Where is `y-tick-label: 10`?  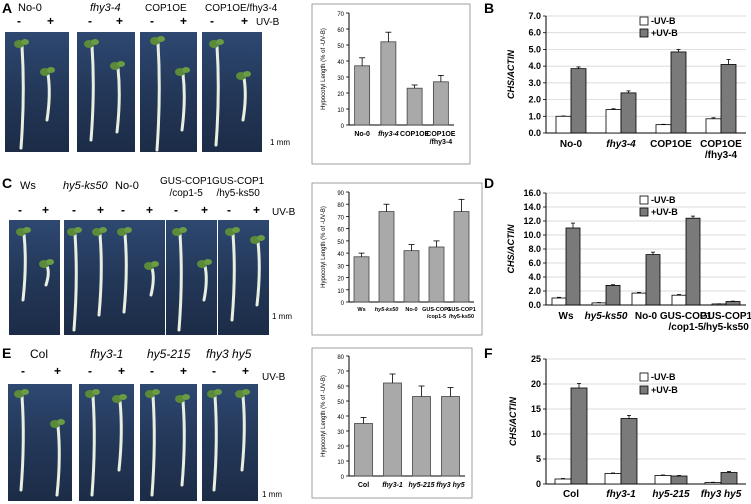
y-tick-label: 10 is located at coordinates (340, 111).